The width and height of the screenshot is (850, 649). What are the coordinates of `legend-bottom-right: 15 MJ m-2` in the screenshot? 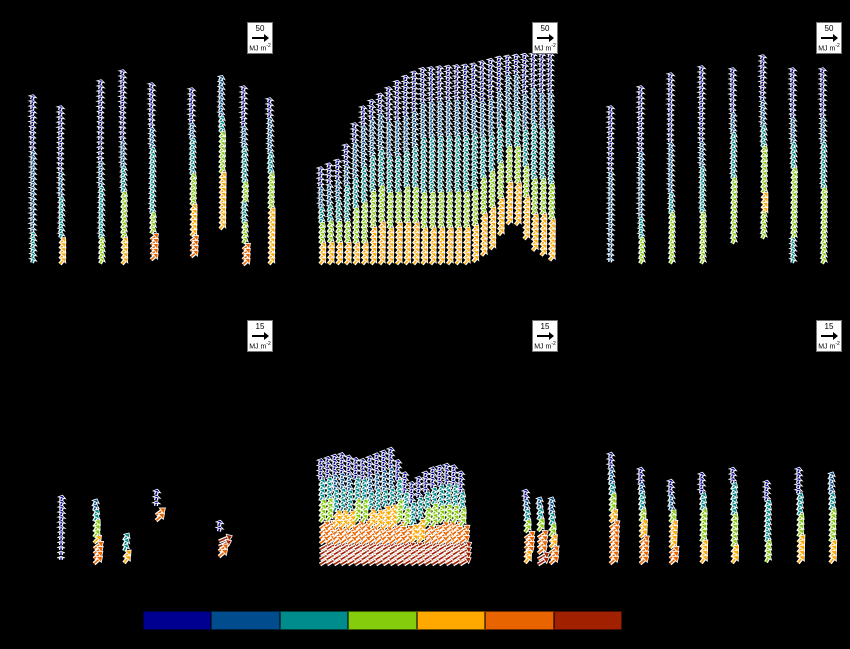 It's located at (829, 336).